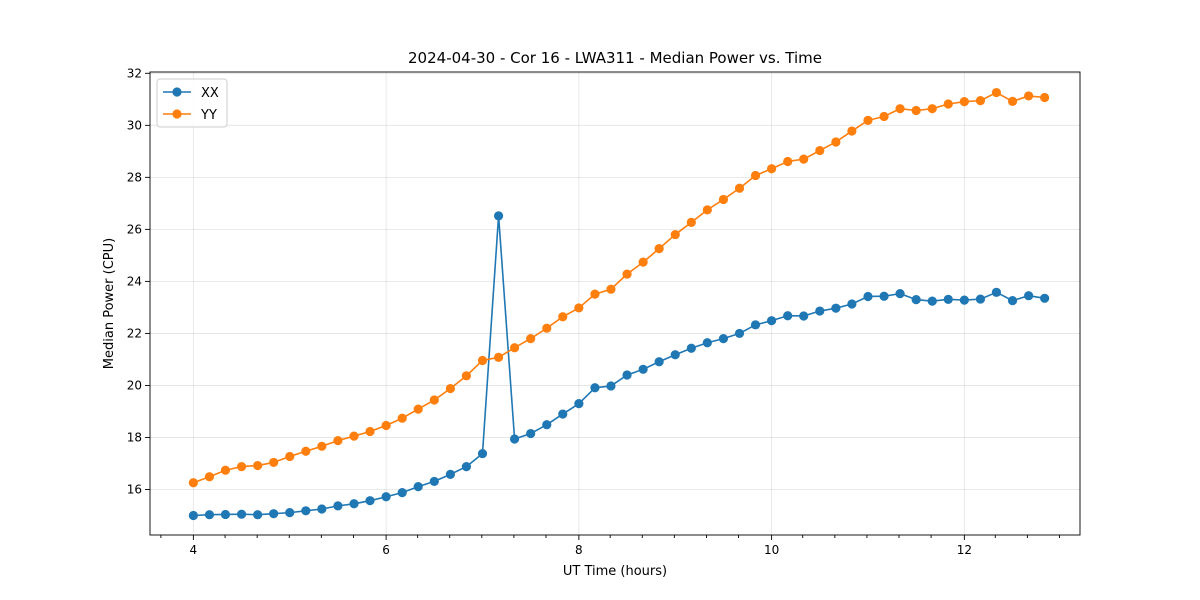  I want to click on legend-marker, so click(177, 92).